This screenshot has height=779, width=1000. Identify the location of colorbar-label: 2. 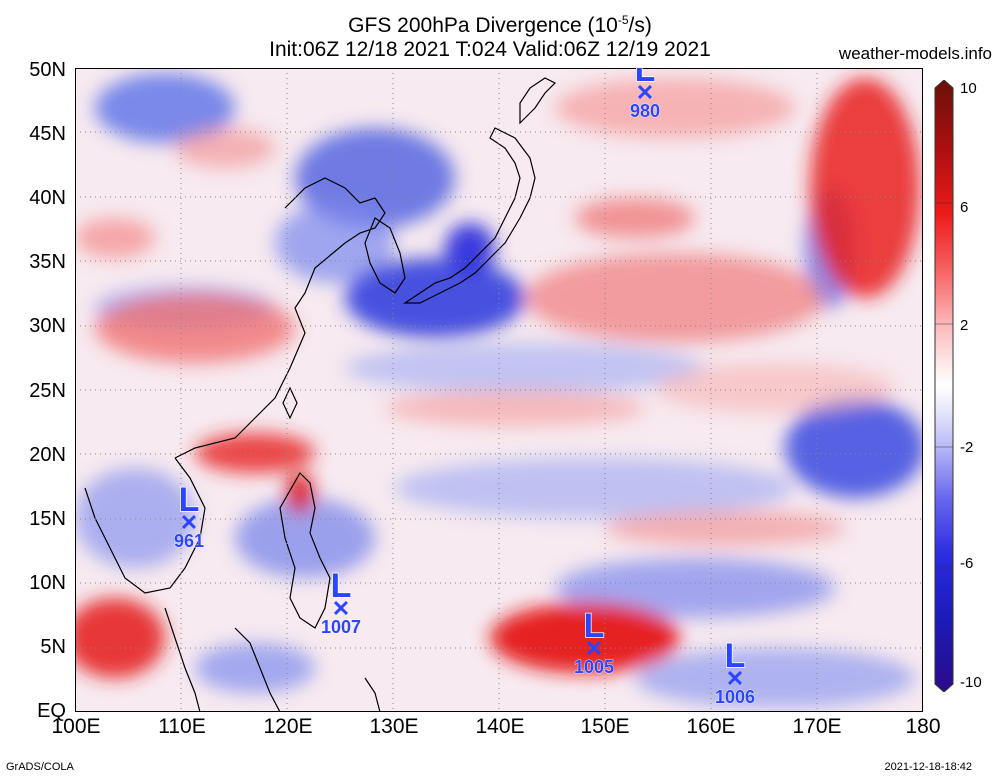
(964, 325).